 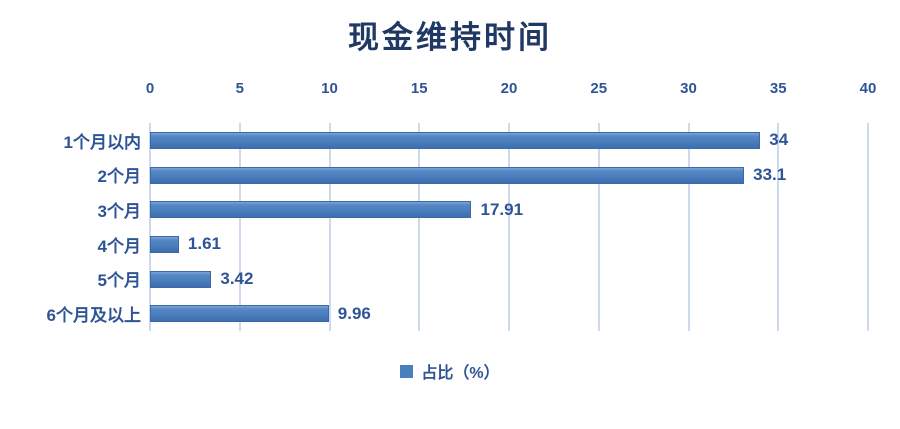 I want to click on x-tick-label: 20, so click(x=509, y=88).